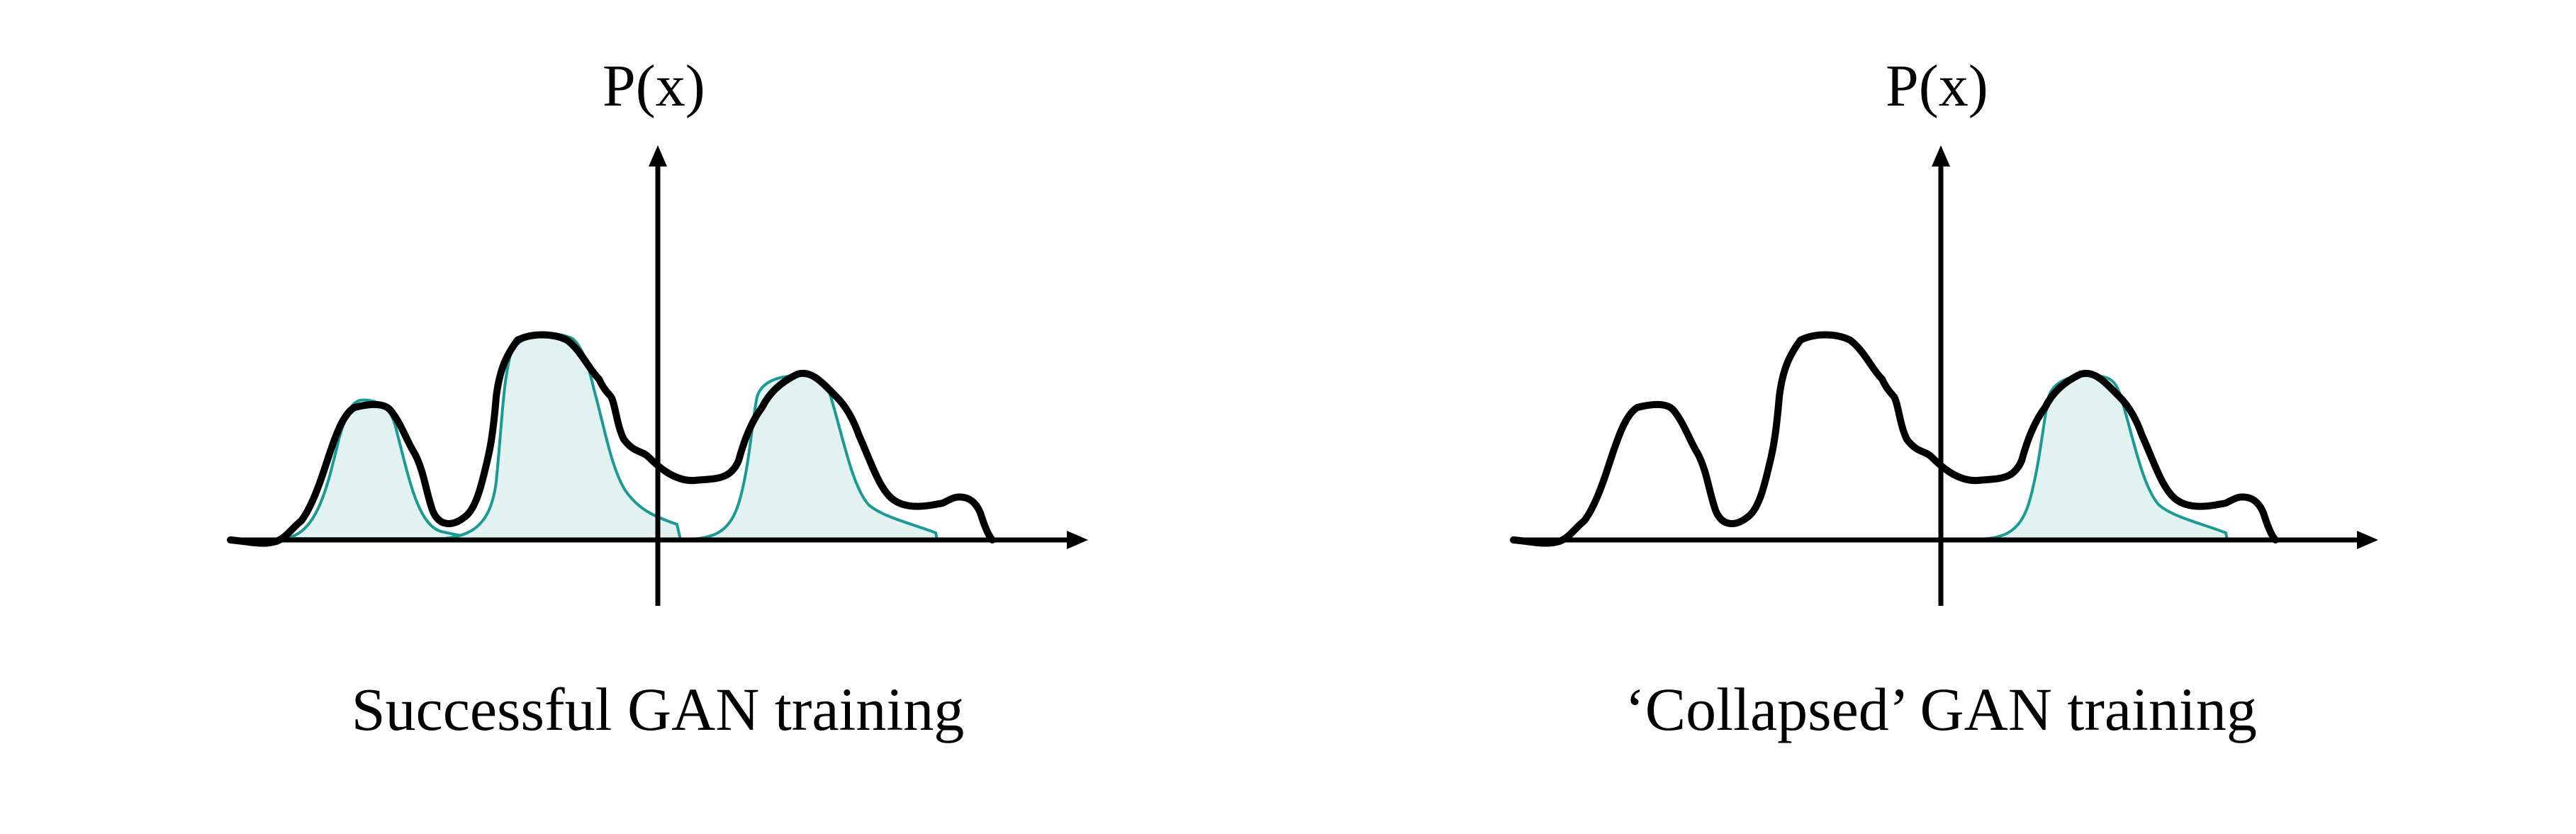  Describe the element at coordinates (658, 709) in the screenshot. I see `panel-caption: Successful GAN training` at that location.